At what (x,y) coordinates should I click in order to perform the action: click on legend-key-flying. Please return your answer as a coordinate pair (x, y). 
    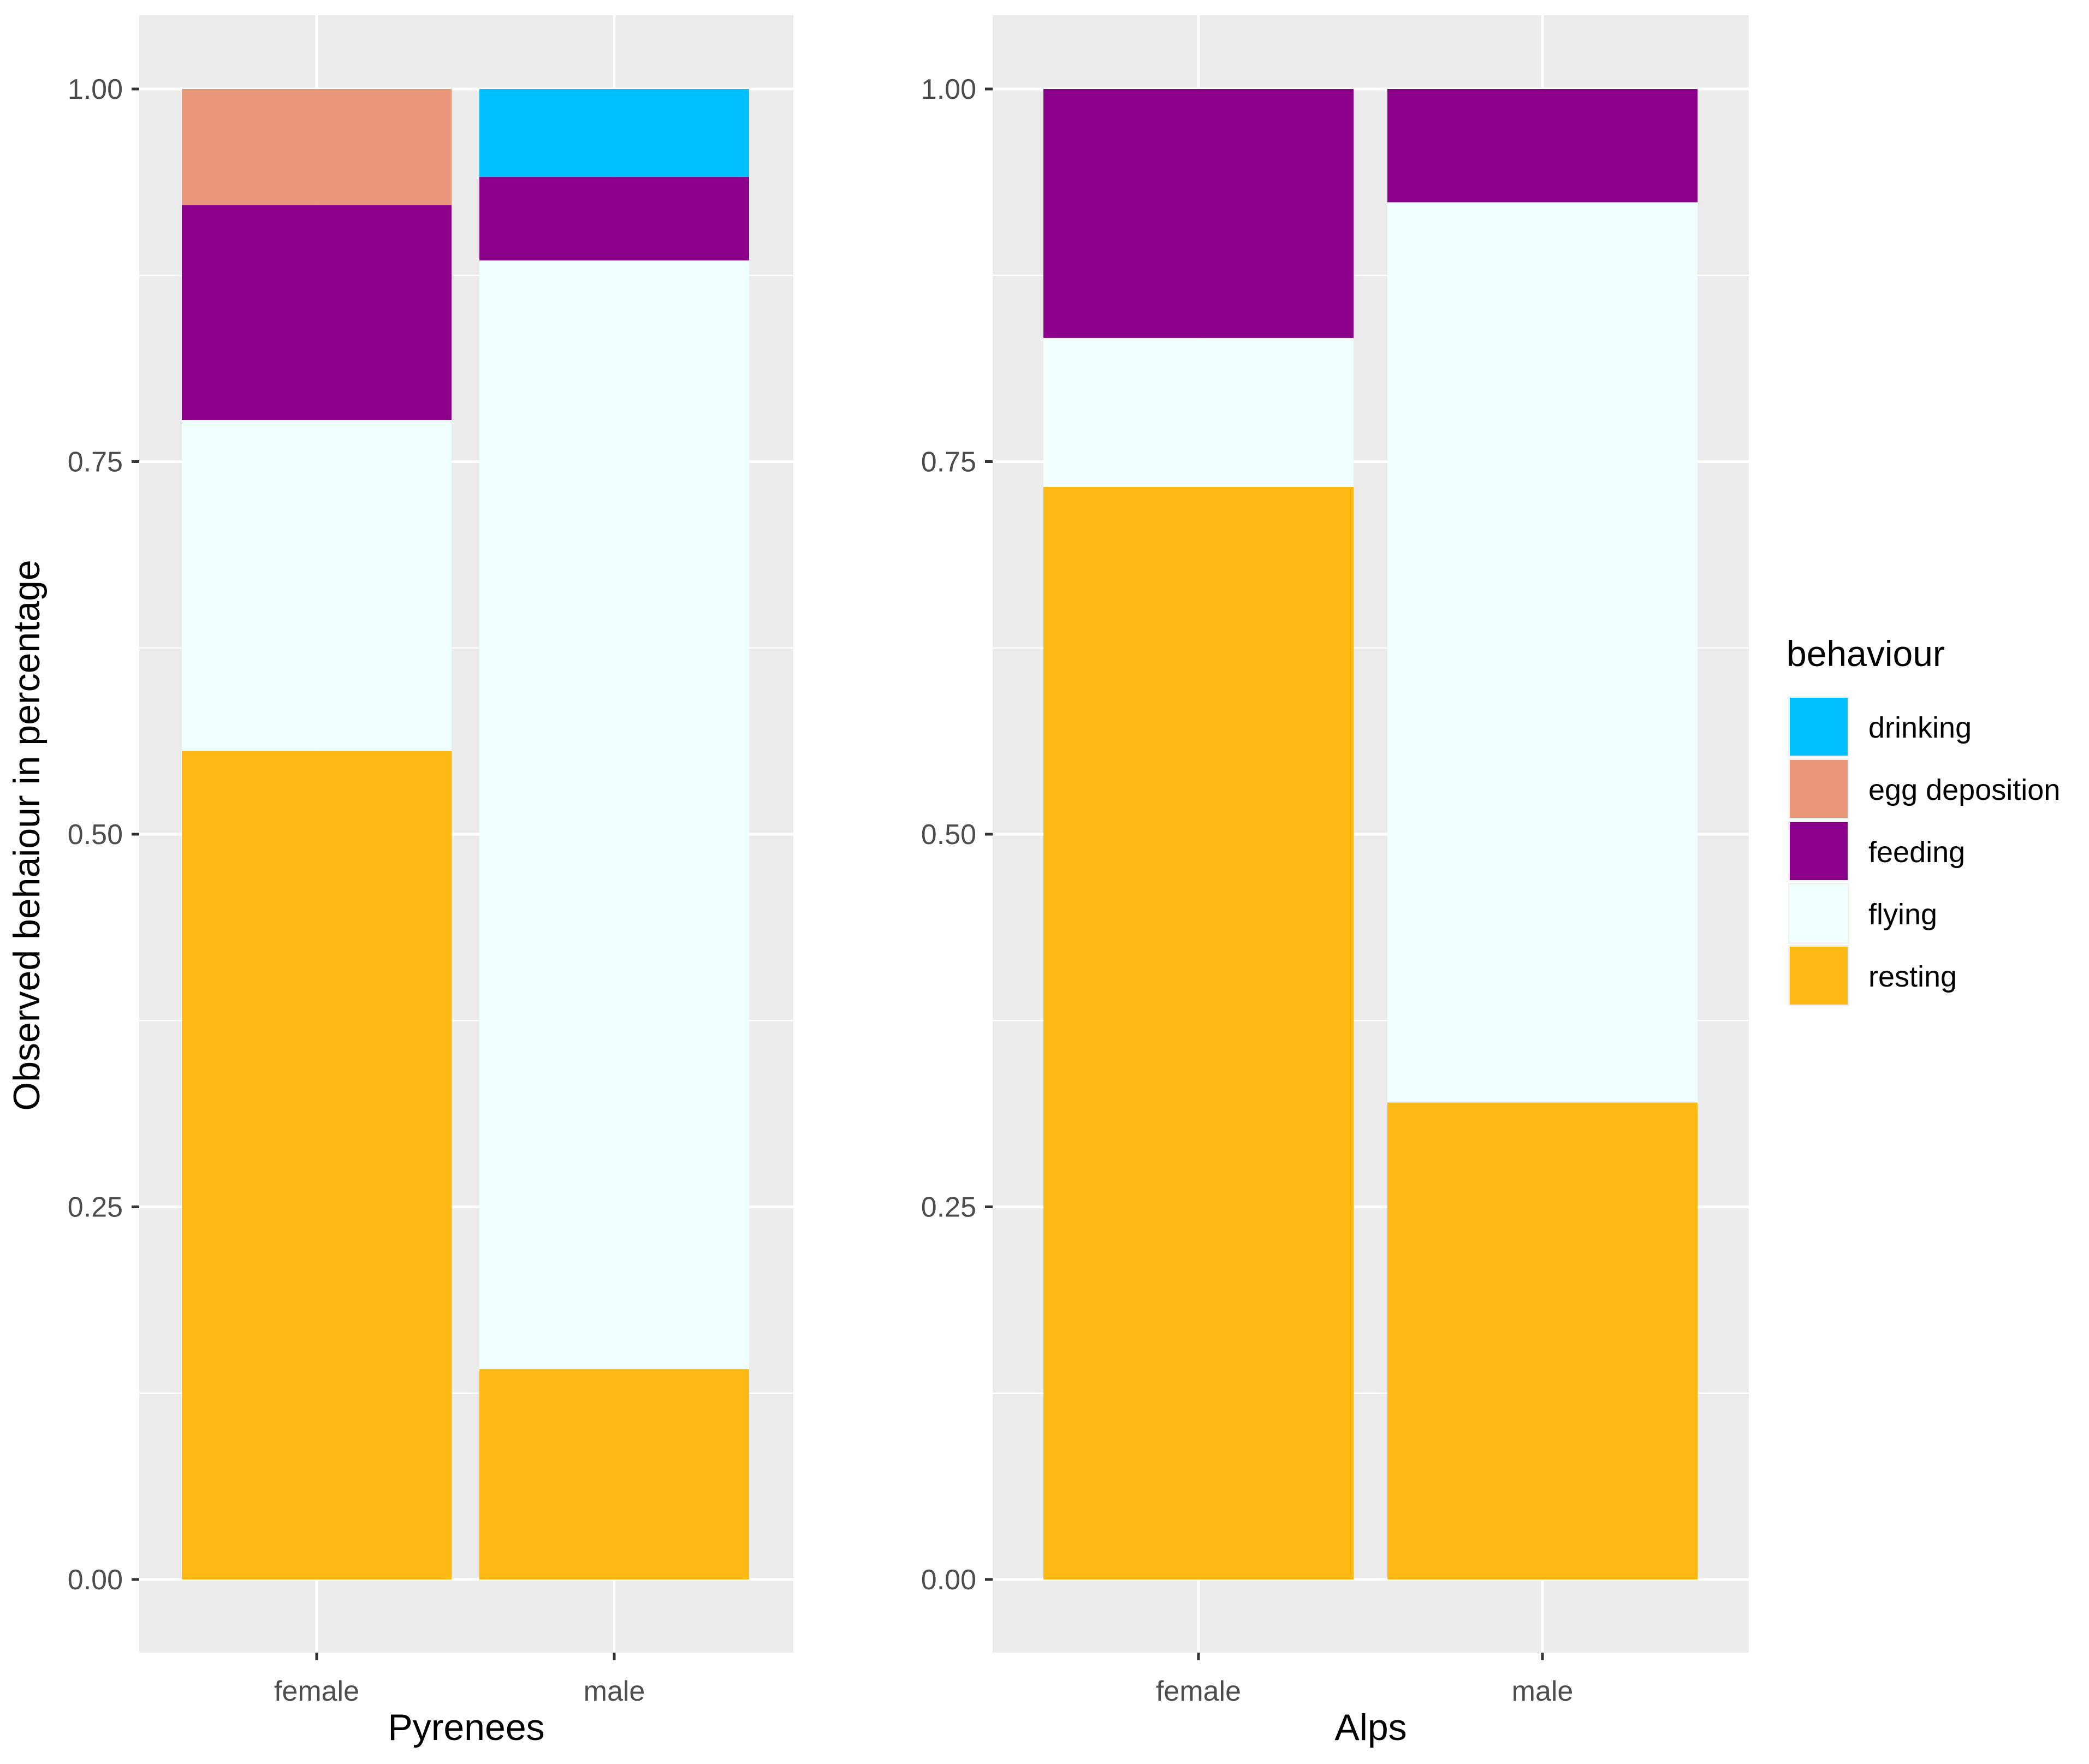
    Looking at the image, I should click on (1819, 913).